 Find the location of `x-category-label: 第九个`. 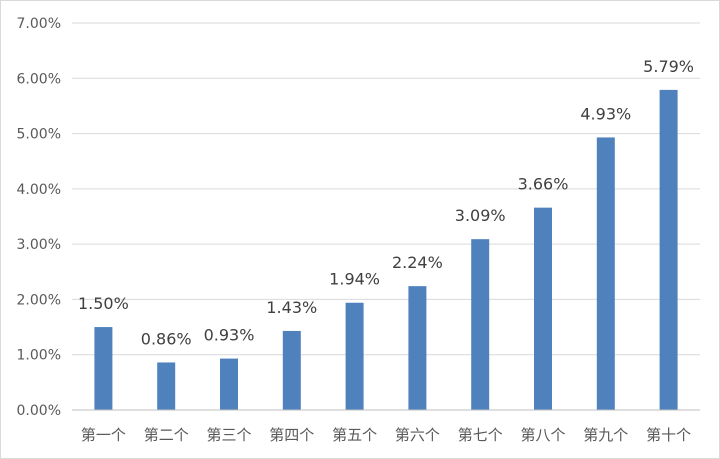

x-category-label: 第九个 is located at coordinates (605, 435).